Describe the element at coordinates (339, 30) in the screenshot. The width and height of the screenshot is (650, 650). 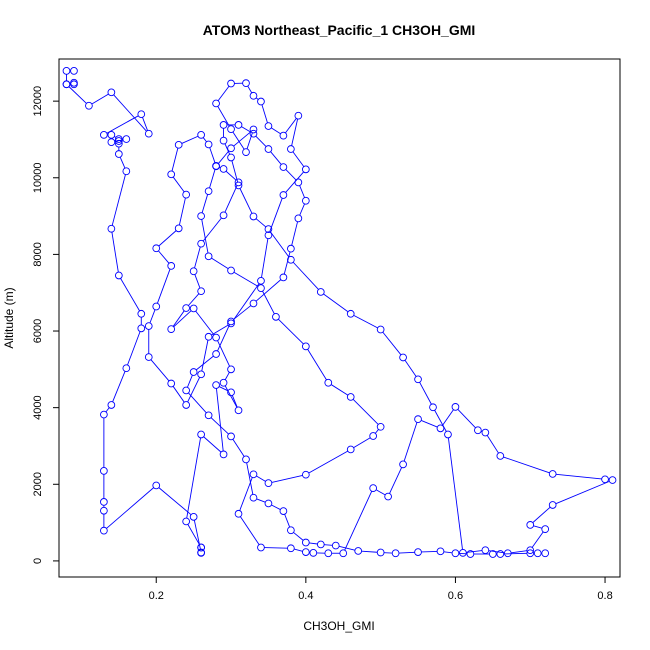
I see `chart-title: ATOM3 Northeast_Pacific_1 CH3OH_GMI` at that location.